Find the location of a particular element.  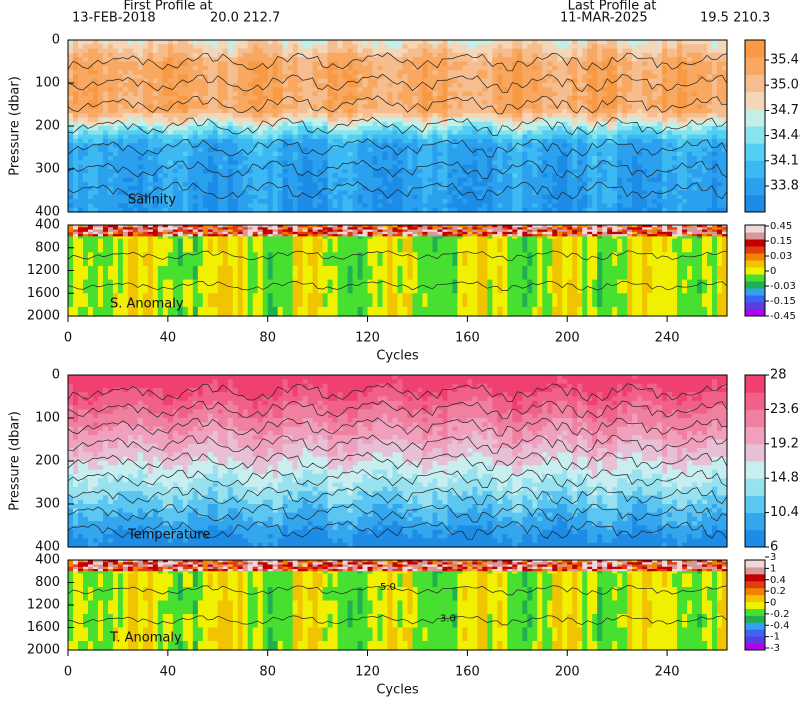

y-tick-label: 2000 is located at coordinates (43, 316).